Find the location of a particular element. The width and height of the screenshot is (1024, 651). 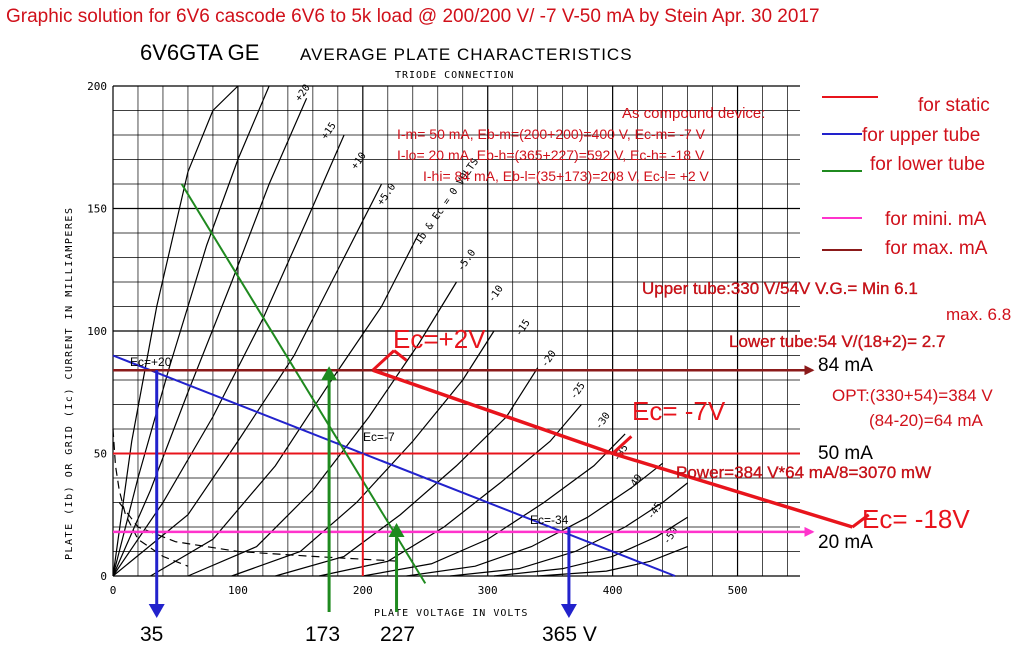

x-tick-label: 100 is located at coordinates (238, 590).